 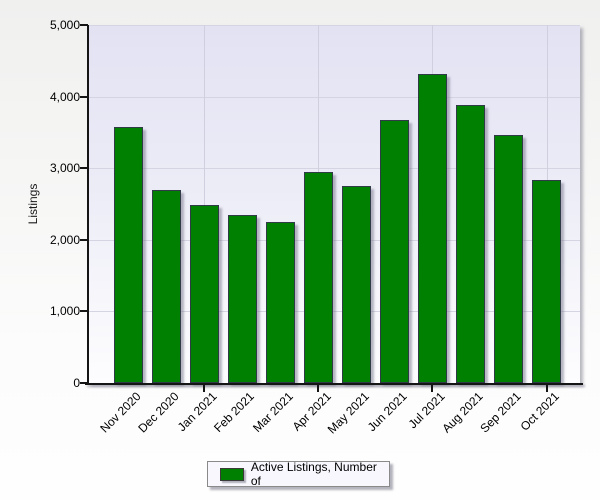 What do you see at coordinates (120, 412) in the screenshot?
I see `x-axis-label: Nov 2020` at bounding box center [120, 412].